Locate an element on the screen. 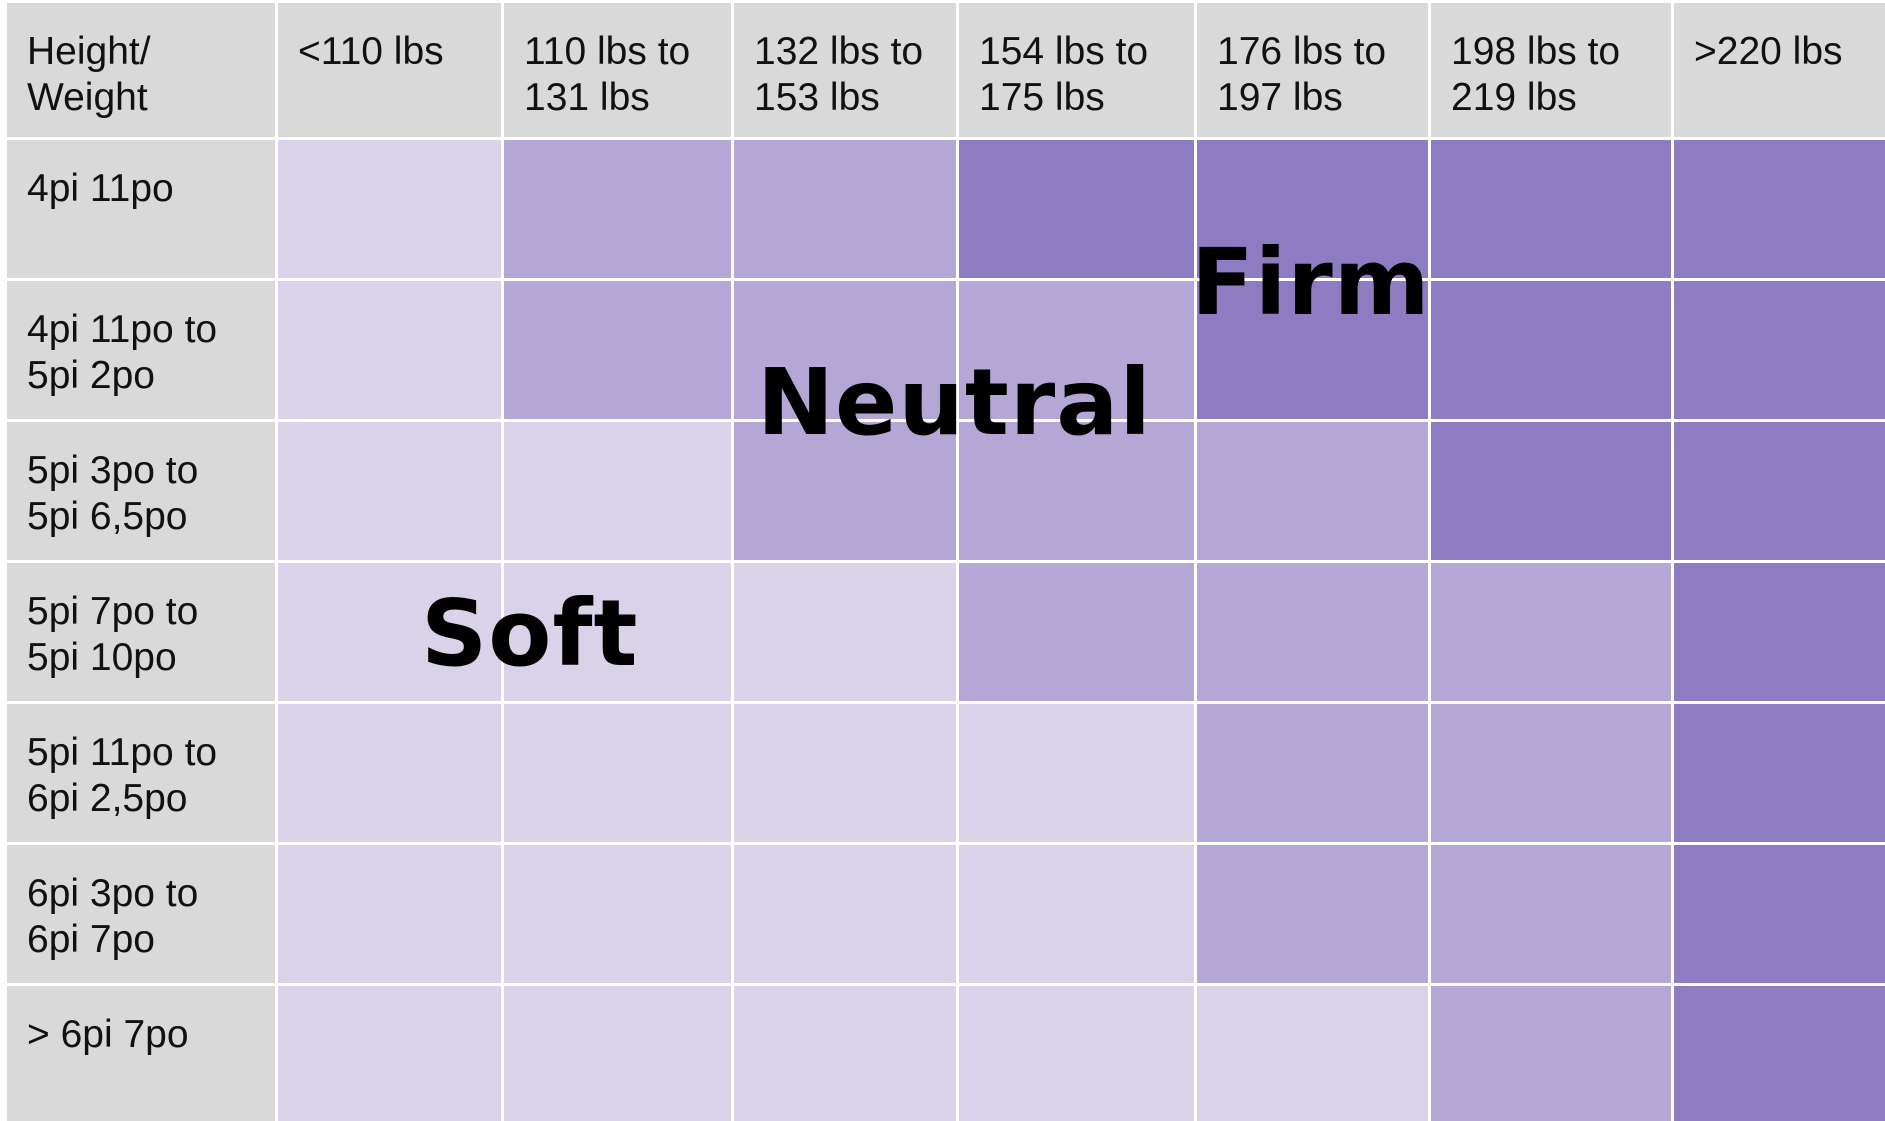  column-header: 154 lbs to 175 lbs is located at coordinates (1076, 70).